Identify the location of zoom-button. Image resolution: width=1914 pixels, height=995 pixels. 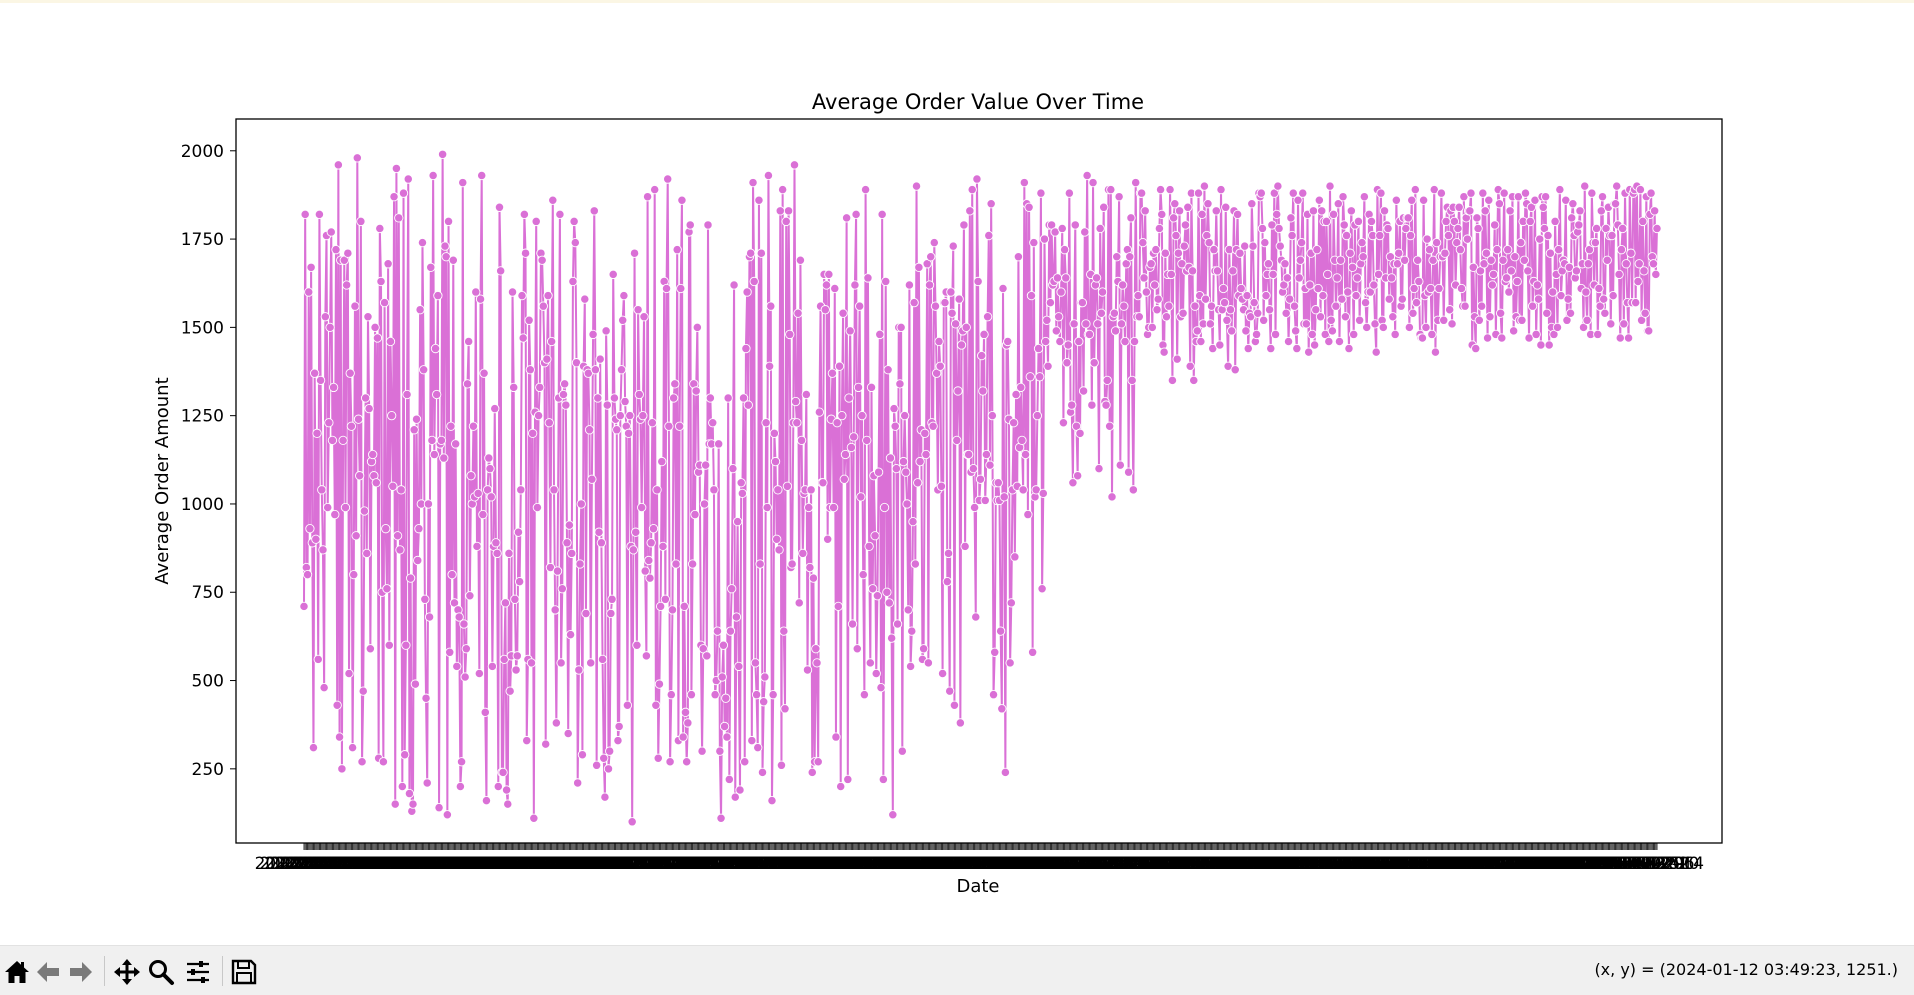
(161, 972).